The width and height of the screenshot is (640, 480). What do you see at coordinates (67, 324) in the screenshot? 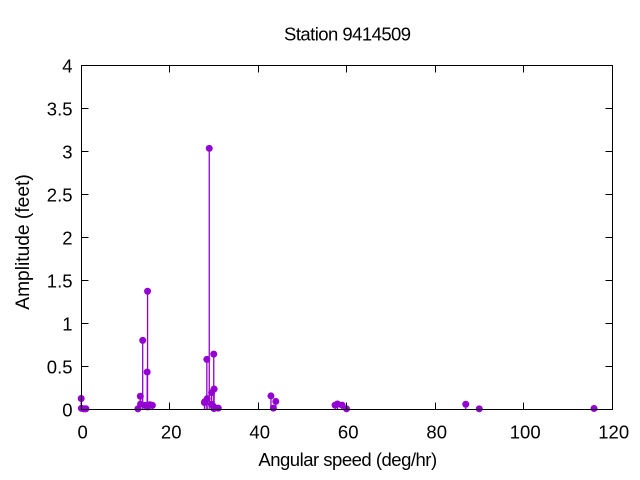
I see `svg-text: 1` at bounding box center [67, 324].